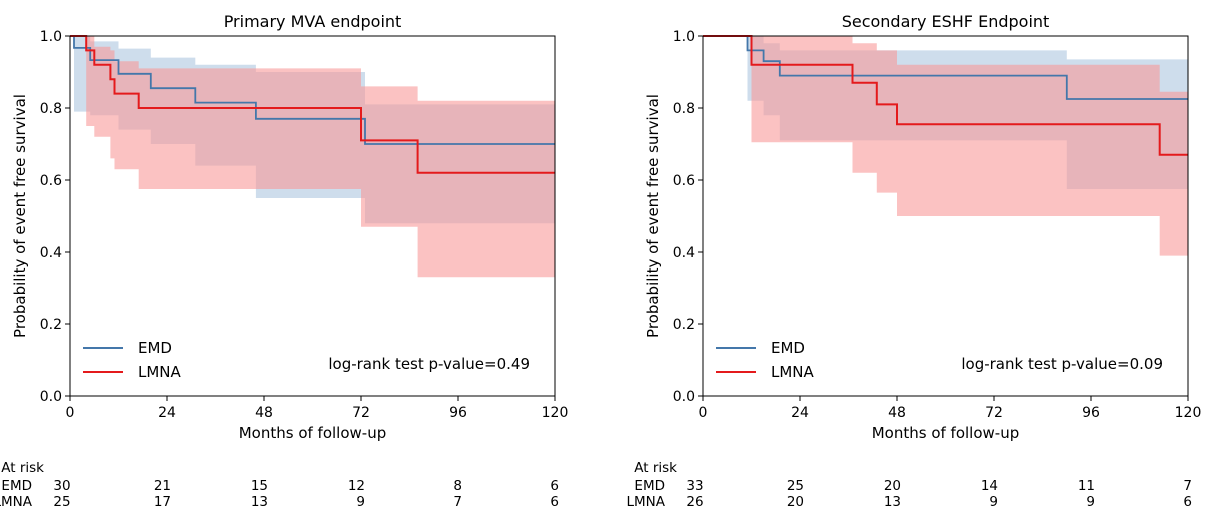 This screenshot has height=524, width=1210. Describe the element at coordinates (162, 486) in the screenshot. I see `at-risk-count: 21` at that location.